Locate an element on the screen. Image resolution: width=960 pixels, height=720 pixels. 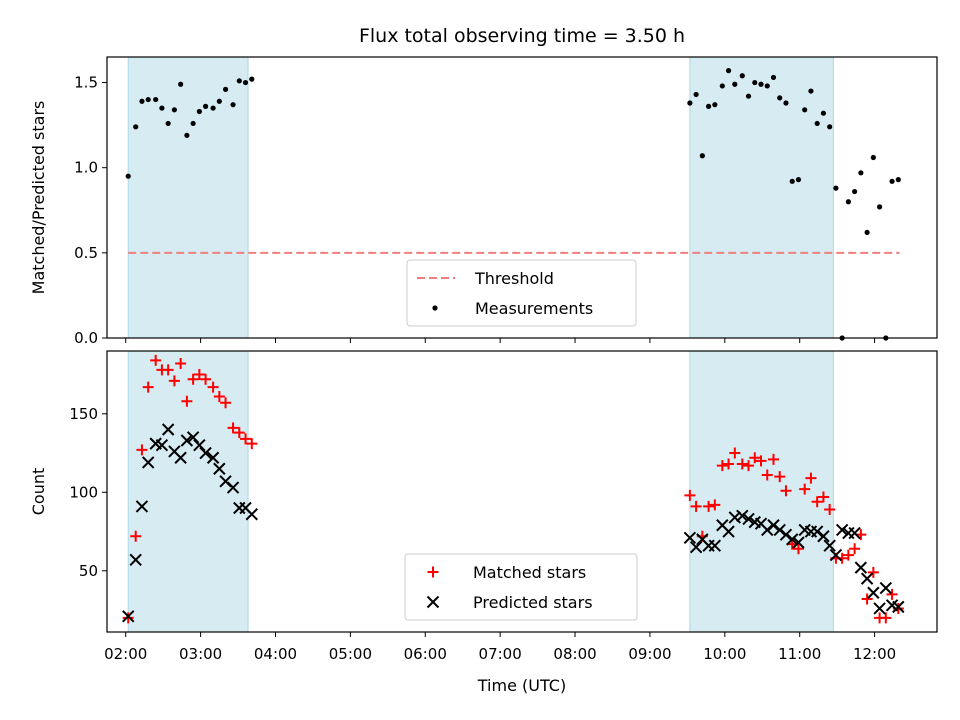
y-tick-label: 100 is located at coordinates (83, 492).